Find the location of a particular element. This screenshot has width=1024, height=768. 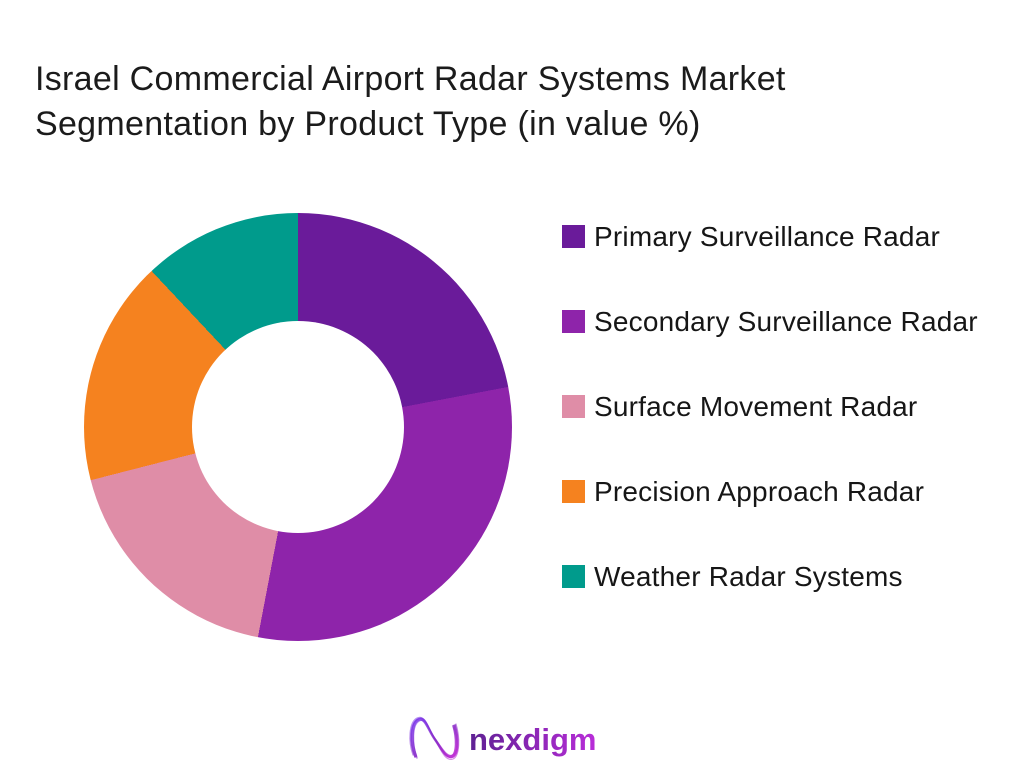

legend-label: Surface Movement Radar is located at coordinates (756, 406).